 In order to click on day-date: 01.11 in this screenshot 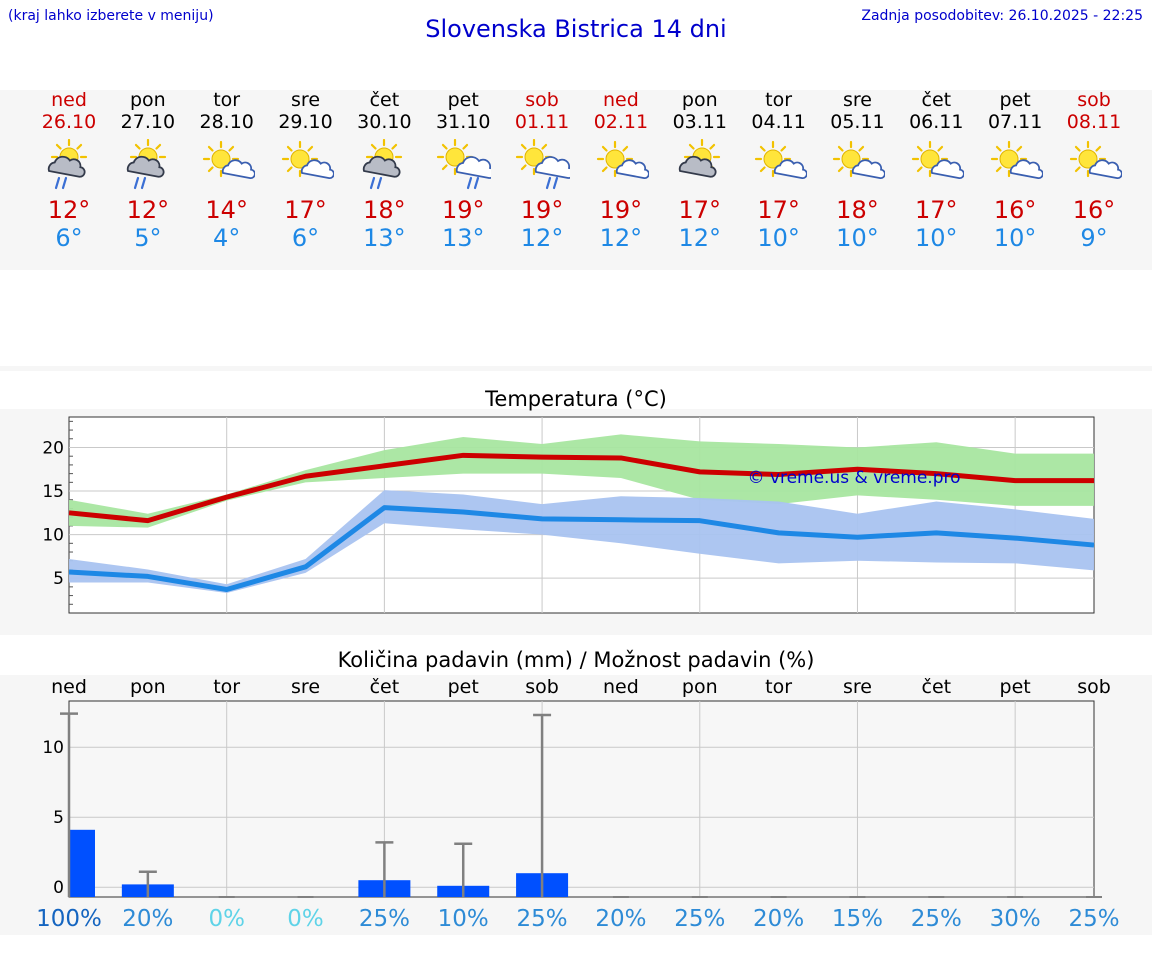, I will do `click(542, 122)`.